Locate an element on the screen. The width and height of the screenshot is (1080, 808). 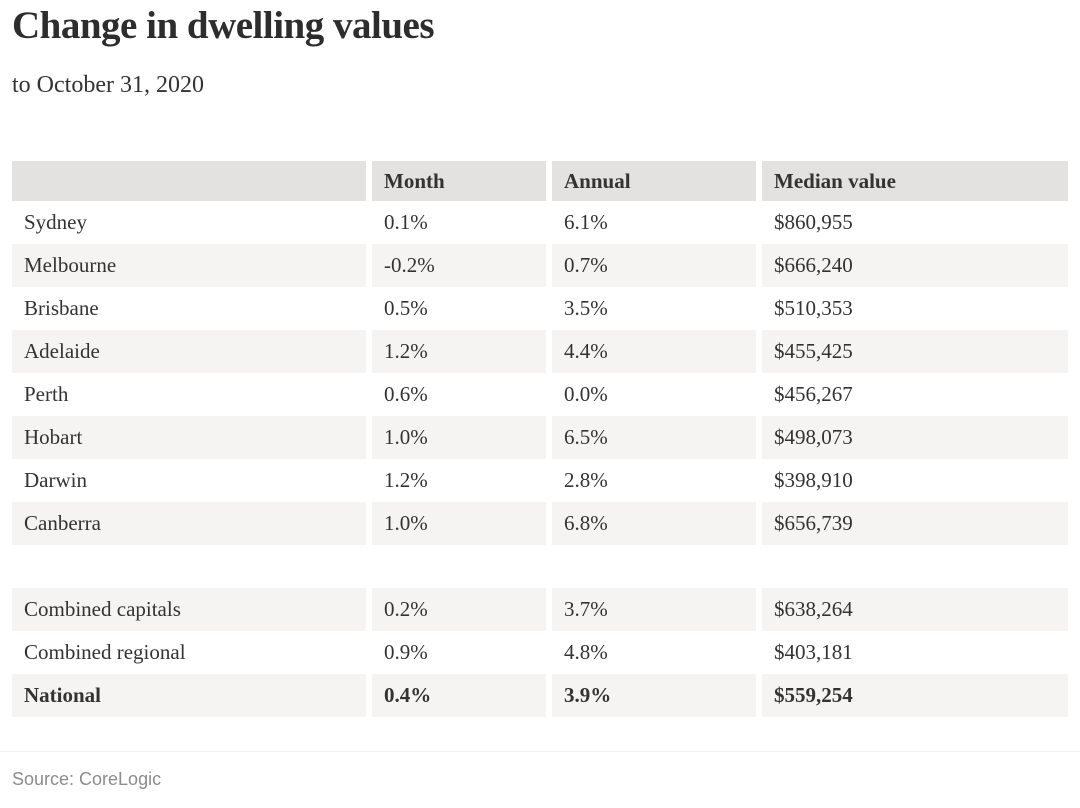
table-row: Perth 0.6% 0.0% $456,267 is located at coordinates (540, 395).